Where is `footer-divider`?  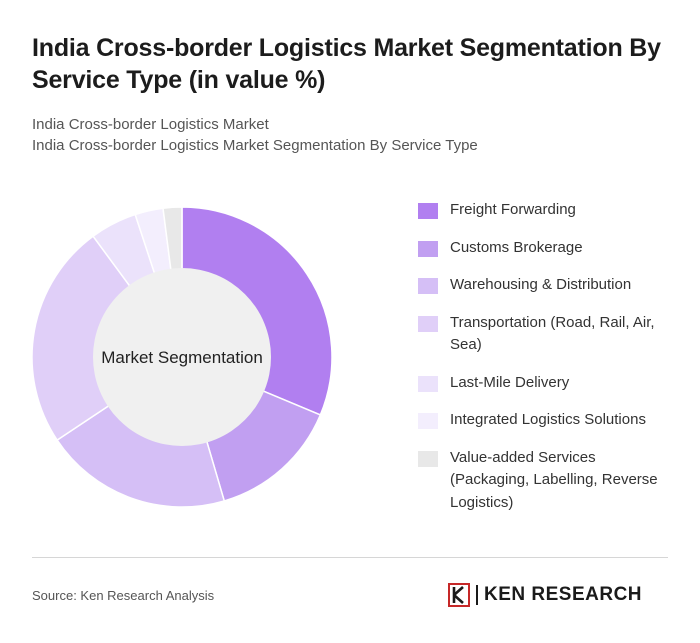 footer-divider is located at coordinates (350, 557).